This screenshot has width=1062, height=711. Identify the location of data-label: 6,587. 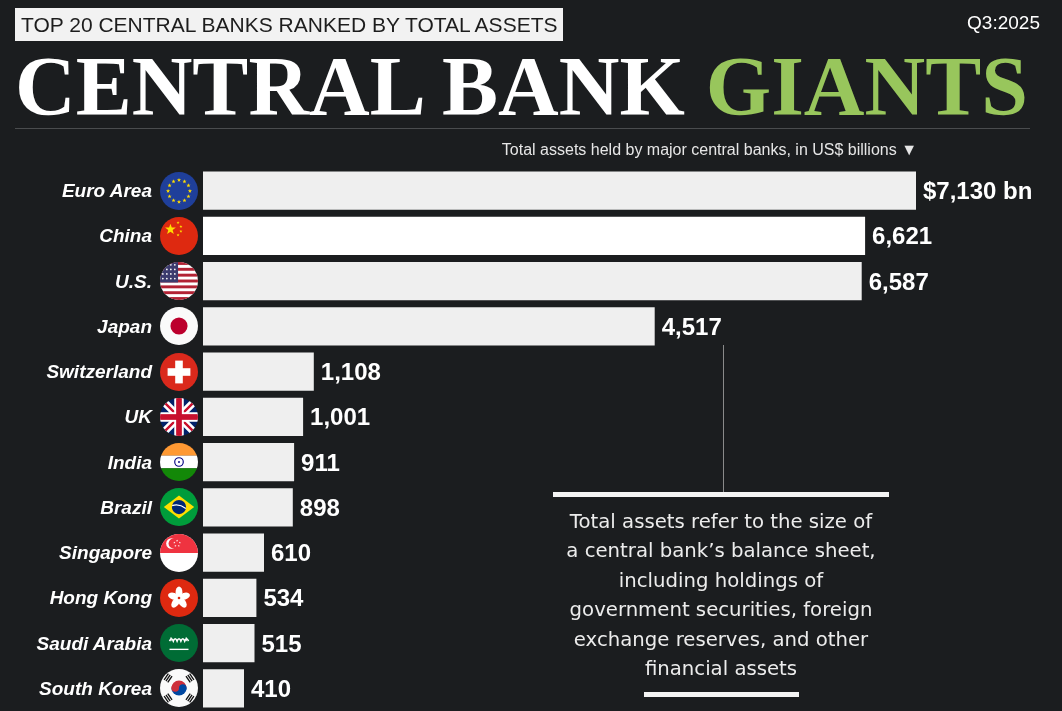
(898, 281).